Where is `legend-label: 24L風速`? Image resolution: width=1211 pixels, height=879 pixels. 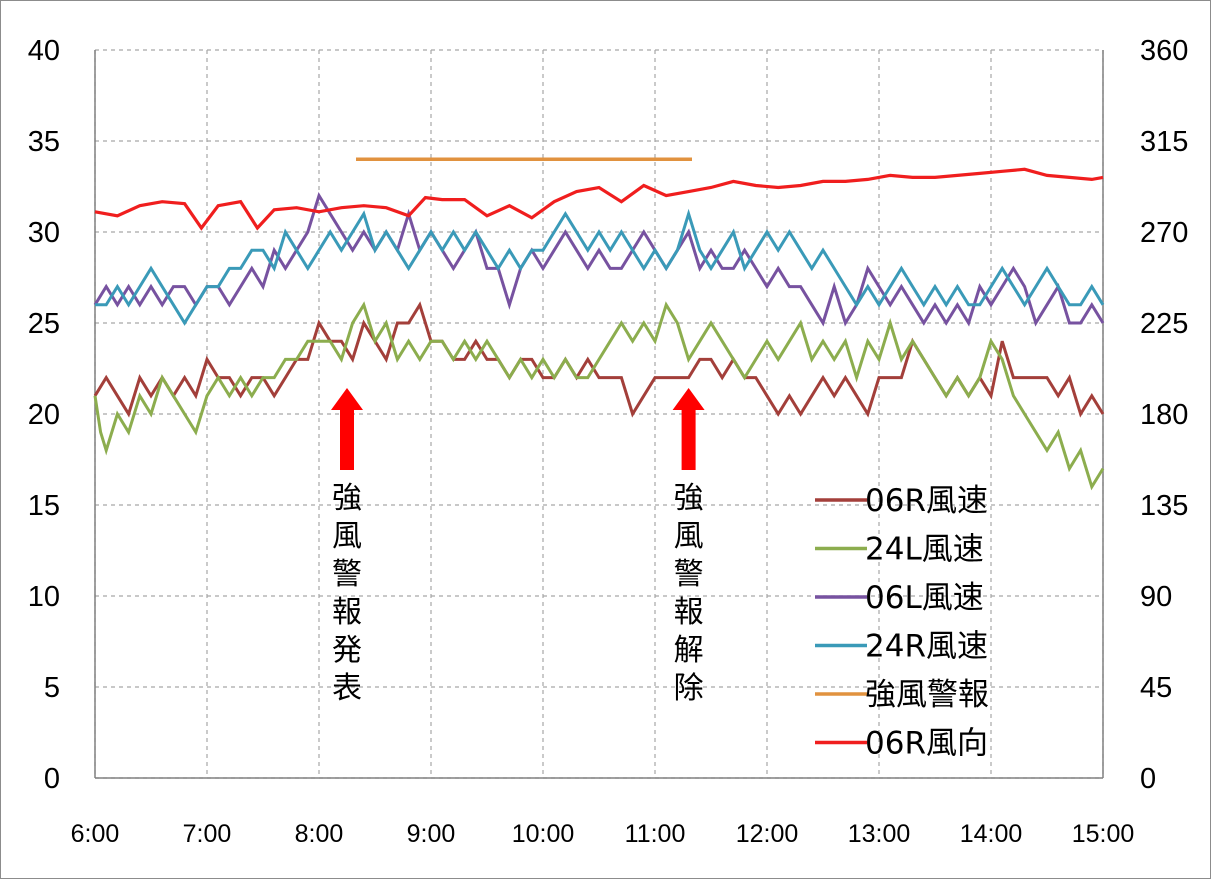 legend-label: 24L風速 is located at coordinates (924, 550).